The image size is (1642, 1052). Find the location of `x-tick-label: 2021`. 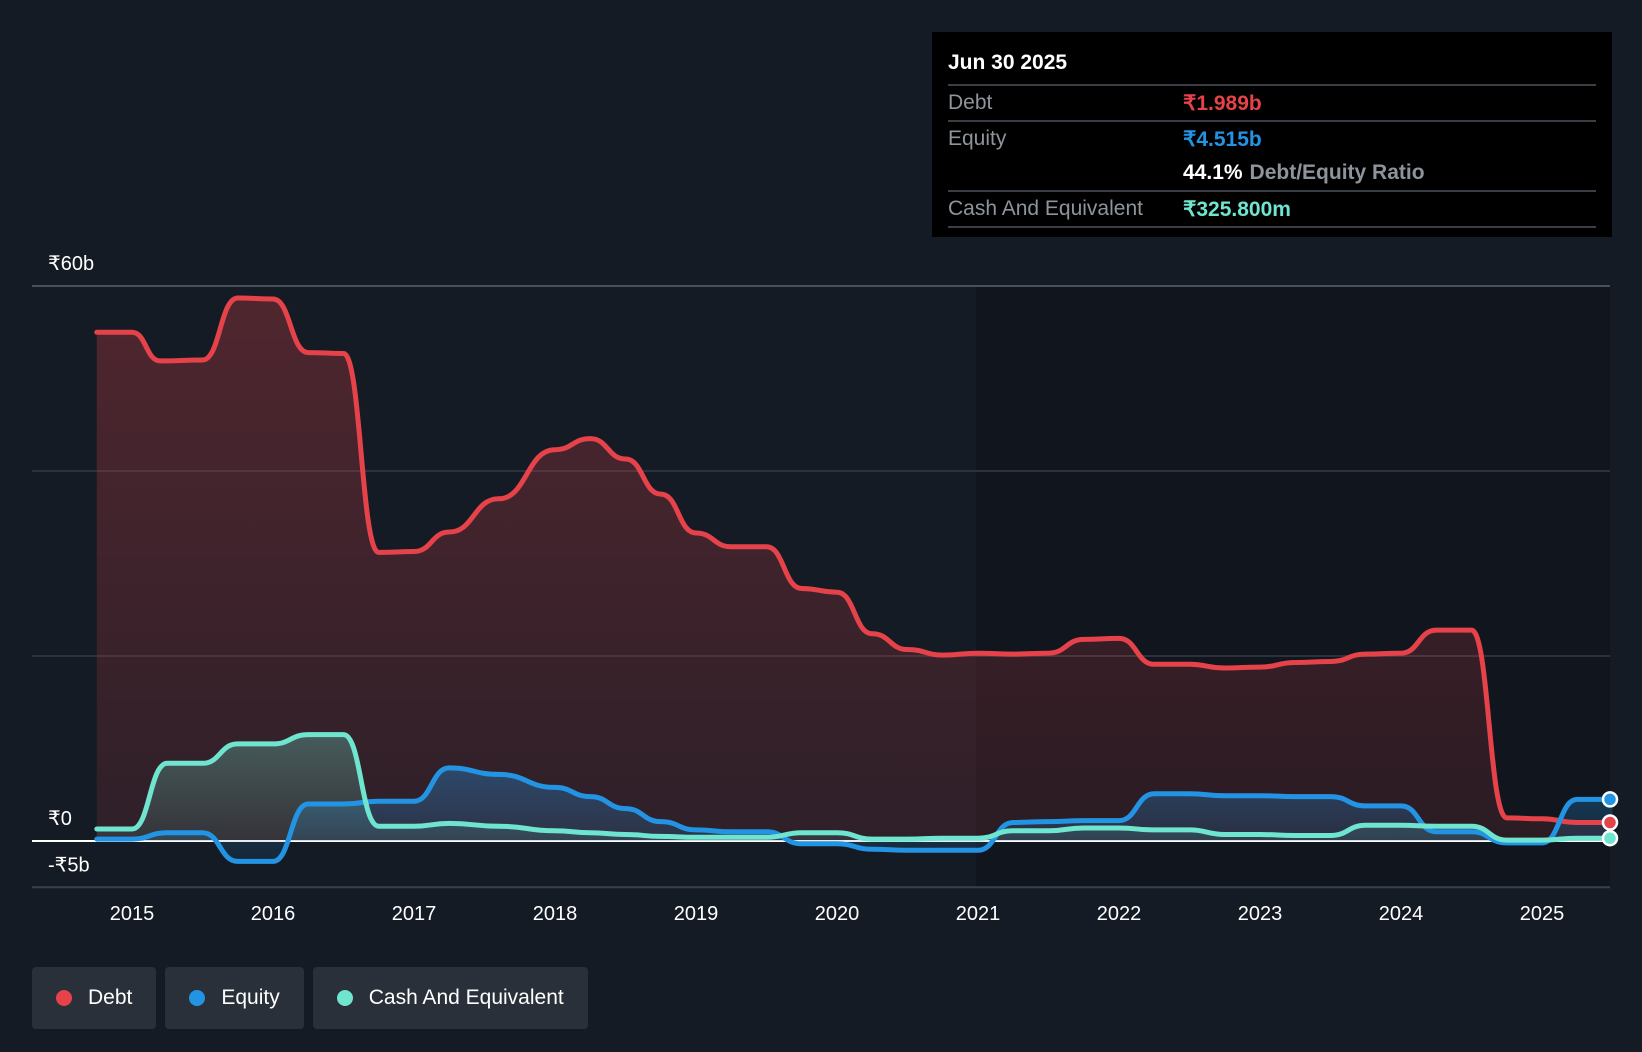

x-tick-label: 2021 is located at coordinates (978, 914).